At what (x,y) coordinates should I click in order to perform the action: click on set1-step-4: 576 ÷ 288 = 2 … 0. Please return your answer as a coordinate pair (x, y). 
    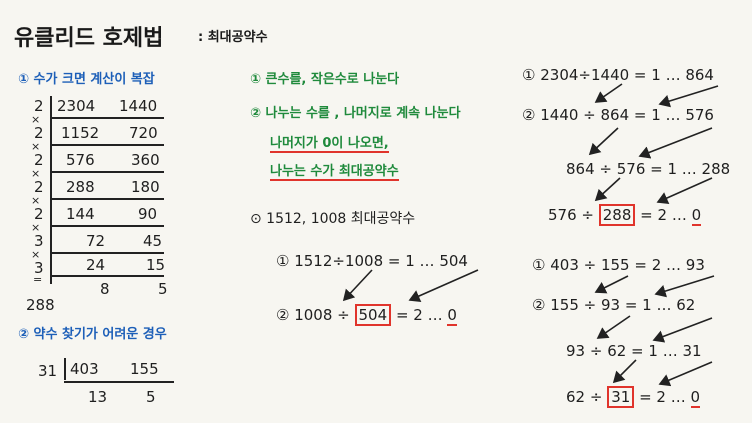
    Looking at the image, I should click on (625, 215).